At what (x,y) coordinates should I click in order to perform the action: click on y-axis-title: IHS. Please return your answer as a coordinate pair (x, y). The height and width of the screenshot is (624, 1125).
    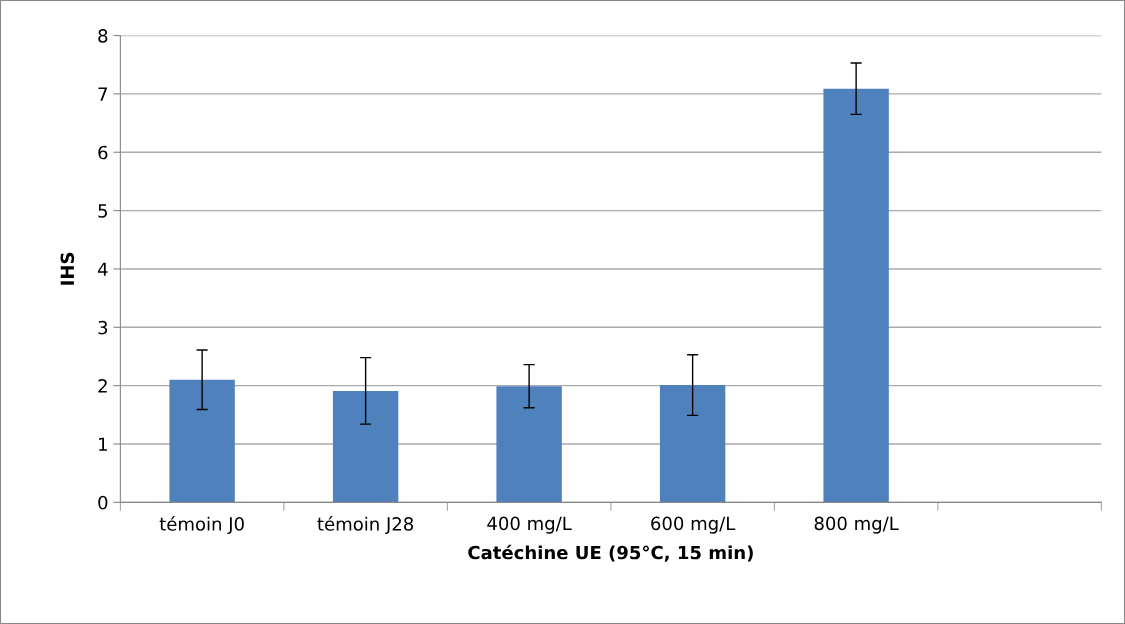
    Looking at the image, I should click on (67, 268).